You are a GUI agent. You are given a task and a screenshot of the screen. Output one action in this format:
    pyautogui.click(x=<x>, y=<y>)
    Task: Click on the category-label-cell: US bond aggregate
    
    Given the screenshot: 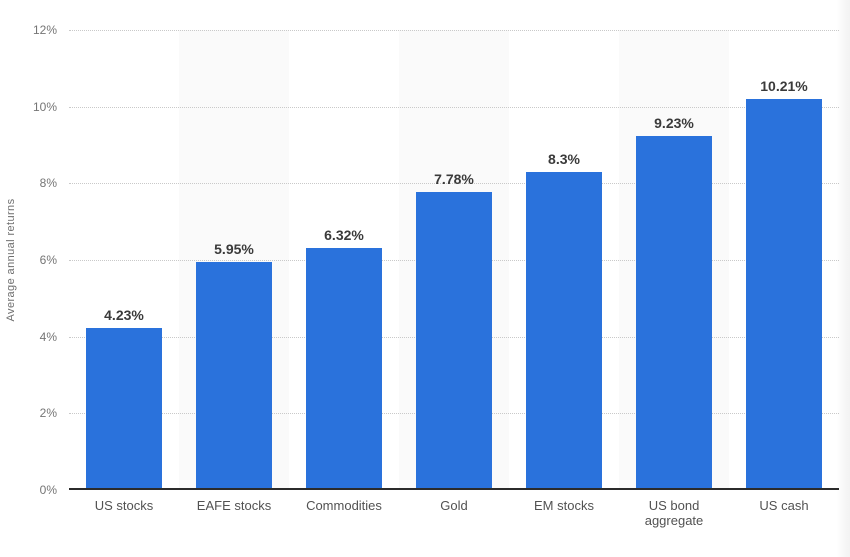 What is the action you would take?
    pyautogui.click(x=674, y=513)
    